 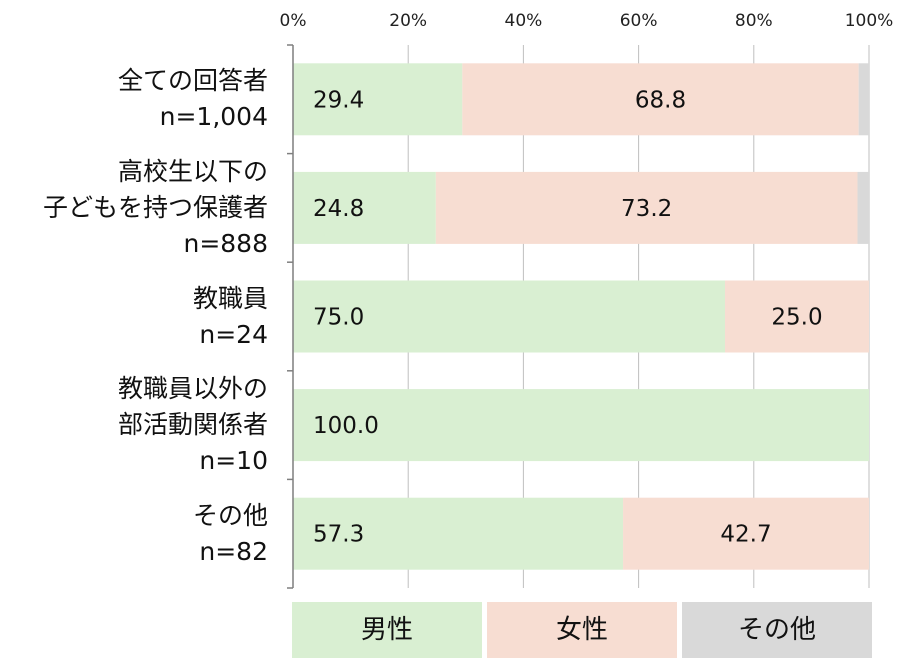 I want to click on x-tick-label: 0%, so click(x=293, y=21).